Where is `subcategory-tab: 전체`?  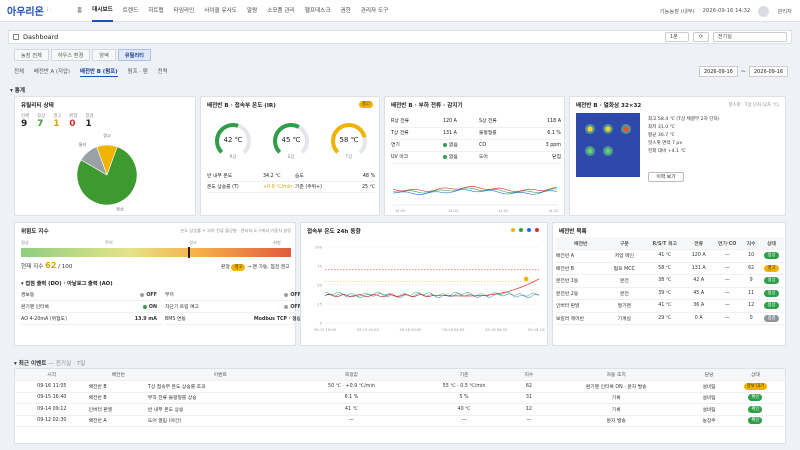 subcategory-tab: 전체 is located at coordinates (19, 72).